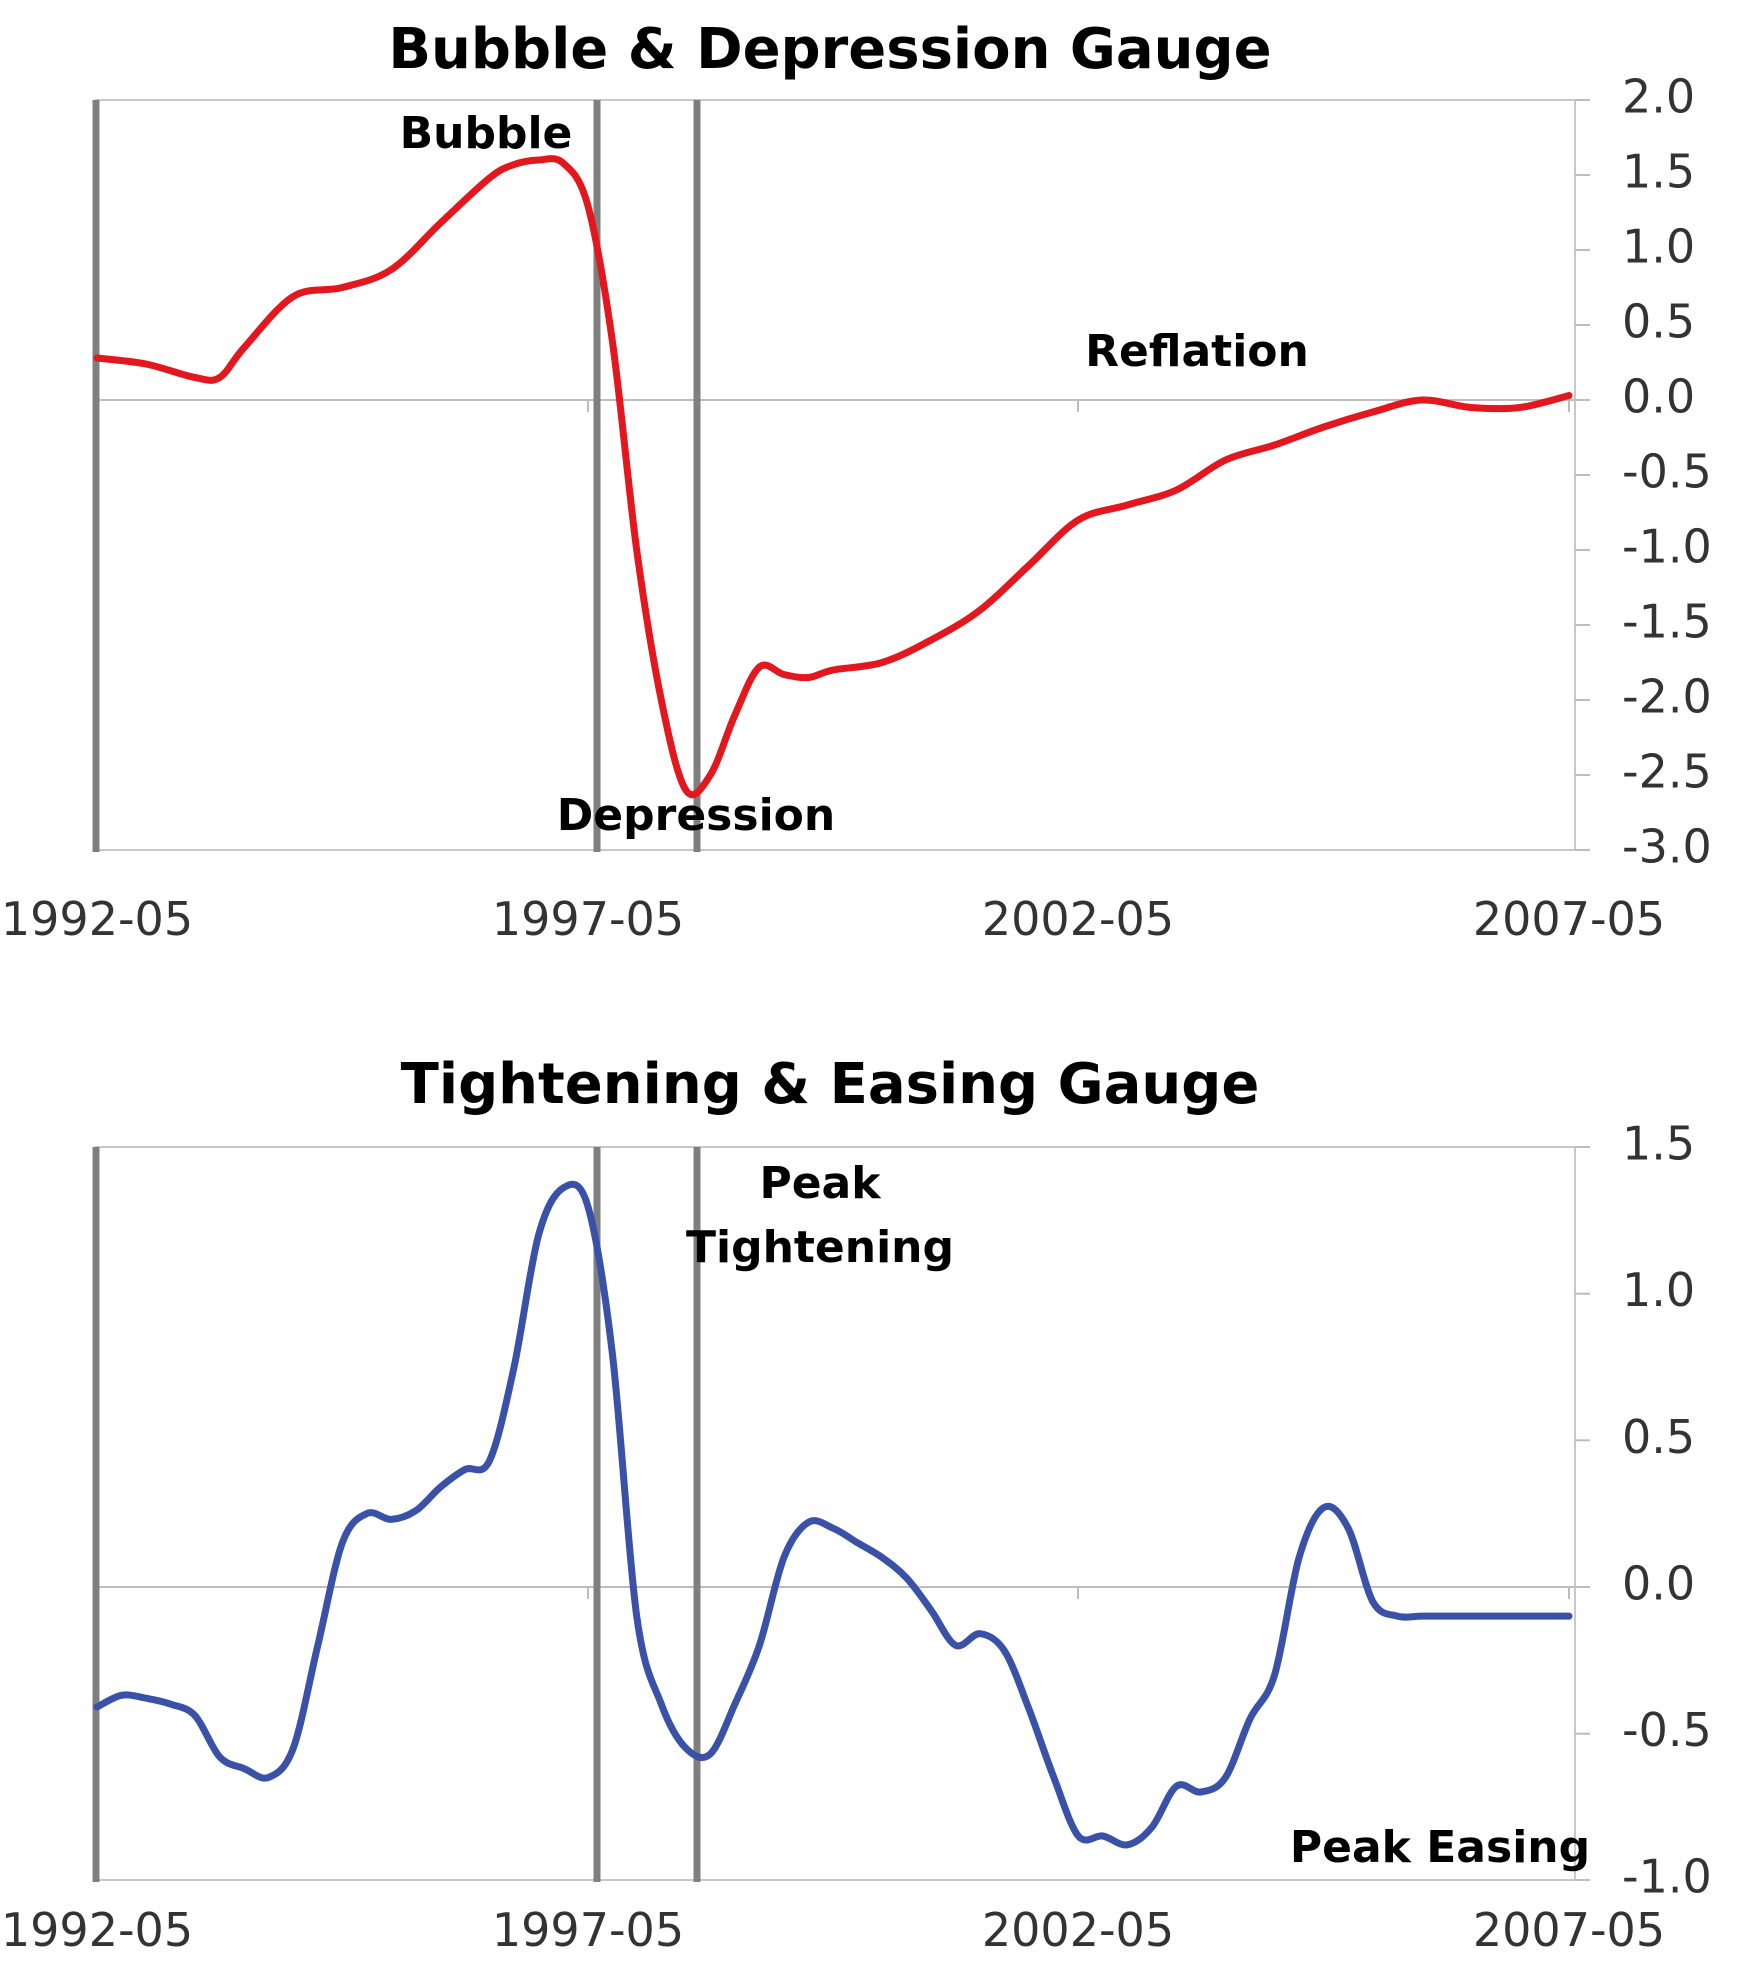 This screenshot has height=1962, width=1740. What do you see at coordinates (486, 133) in the screenshot?
I see `bubble-annotation: Bubble` at bounding box center [486, 133].